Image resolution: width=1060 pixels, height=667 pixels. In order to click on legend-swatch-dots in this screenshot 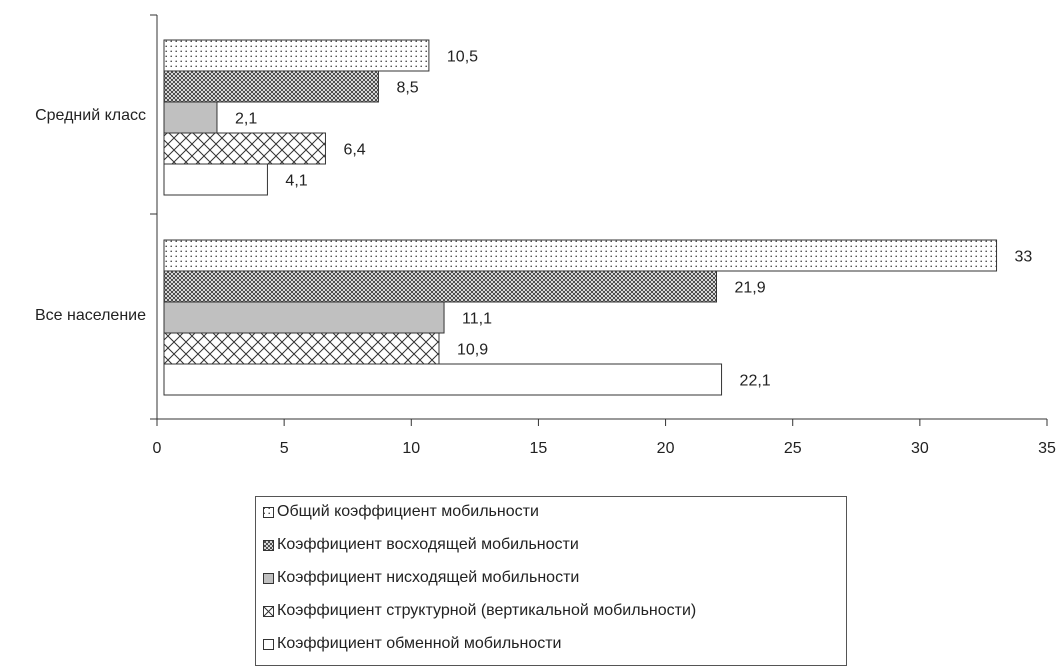, I will do `click(268, 512)`.